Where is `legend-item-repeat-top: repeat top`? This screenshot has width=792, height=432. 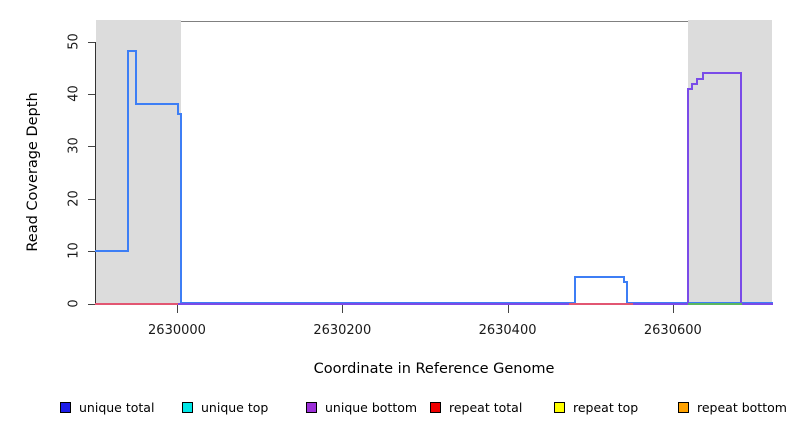 legend-item-repeat-top: repeat top is located at coordinates (596, 407).